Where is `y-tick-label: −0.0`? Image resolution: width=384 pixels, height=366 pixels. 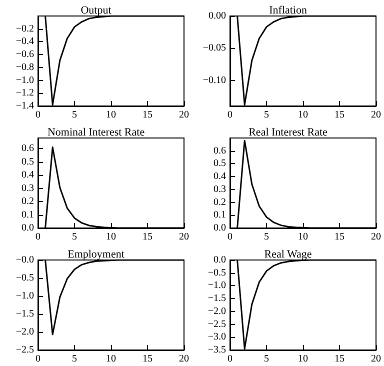 y-tick-label: −0.0 is located at coordinates (25, 260).